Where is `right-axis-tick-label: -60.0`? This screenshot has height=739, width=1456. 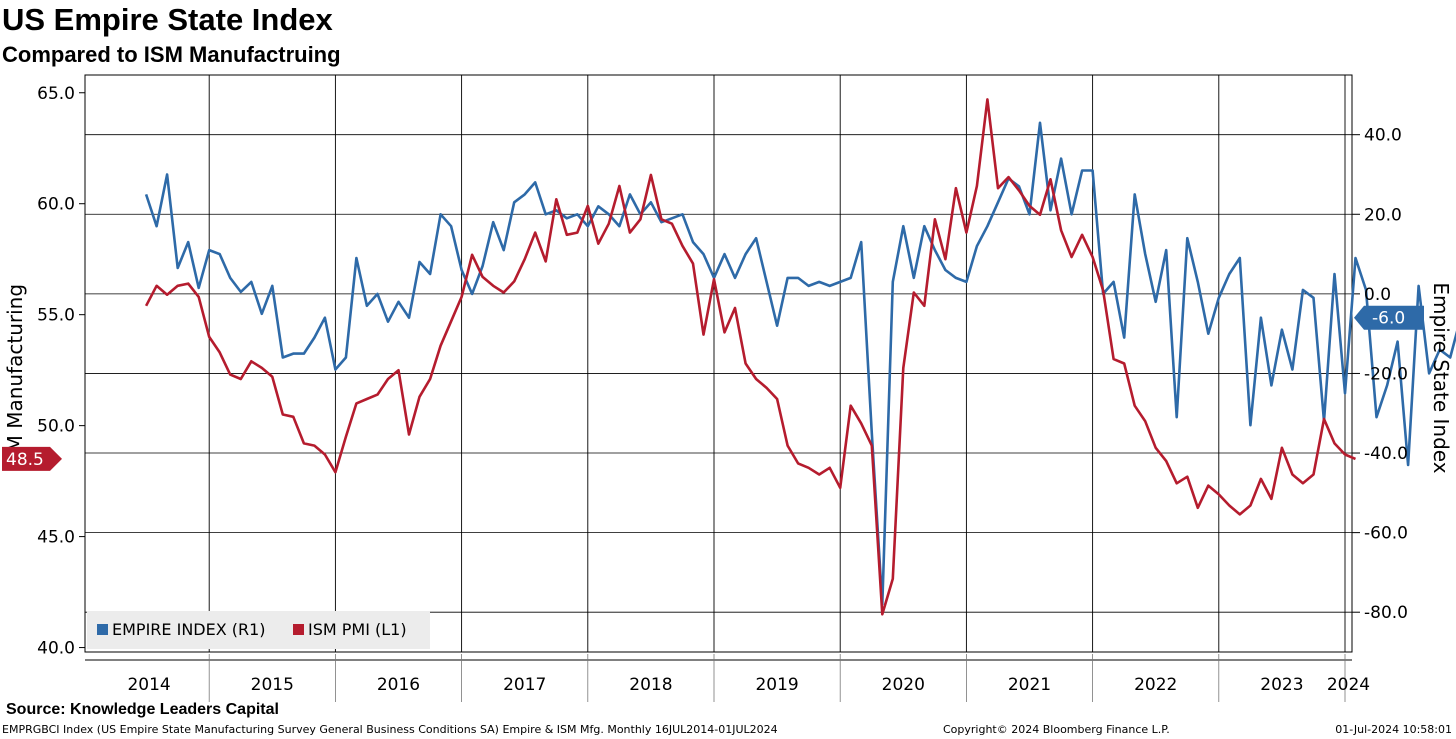
right-axis-tick-label: -60.0 is located at coordinates (1386, 534).